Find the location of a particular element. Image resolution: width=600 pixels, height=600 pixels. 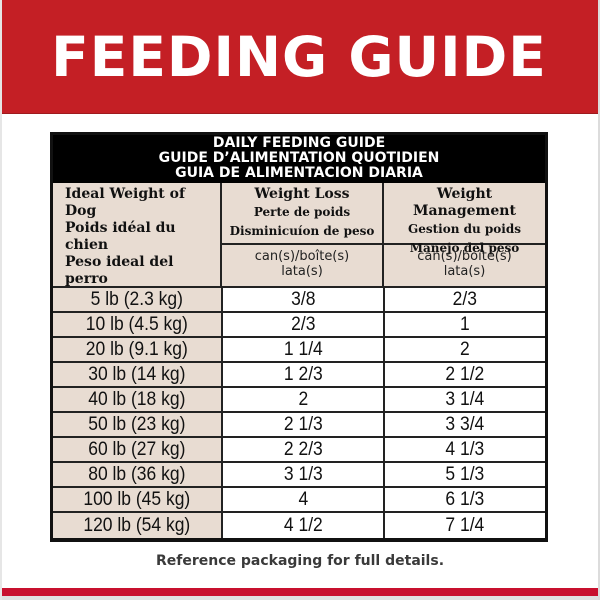

weight-loss-value: 1 2/3 is located at coordinates (303, 374).